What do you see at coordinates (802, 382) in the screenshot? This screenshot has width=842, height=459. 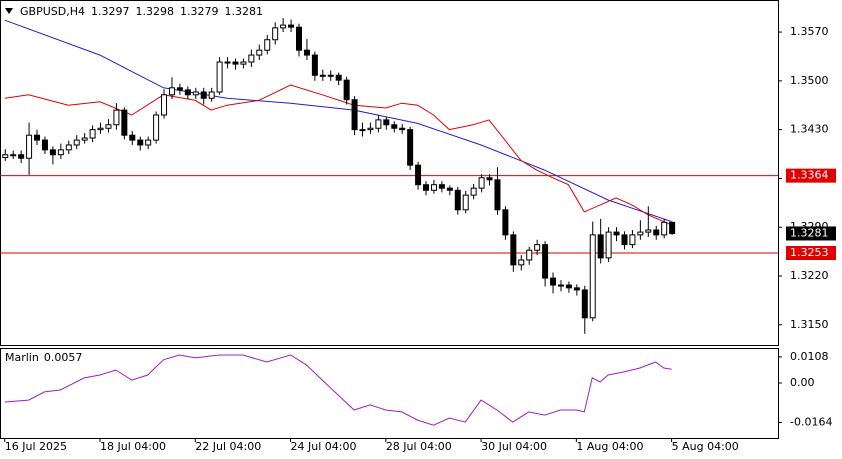 I see `indicator-y-tick-label: 0.00` at bounding box center [802, 382].